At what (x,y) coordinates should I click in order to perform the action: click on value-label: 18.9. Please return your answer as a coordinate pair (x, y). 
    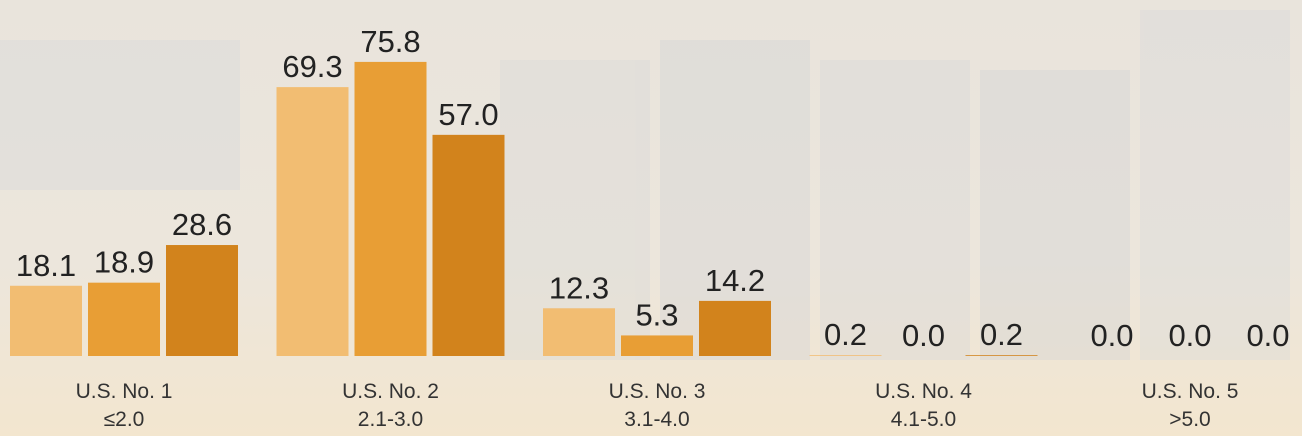
    Looking at the image, I should click on (124, 262).